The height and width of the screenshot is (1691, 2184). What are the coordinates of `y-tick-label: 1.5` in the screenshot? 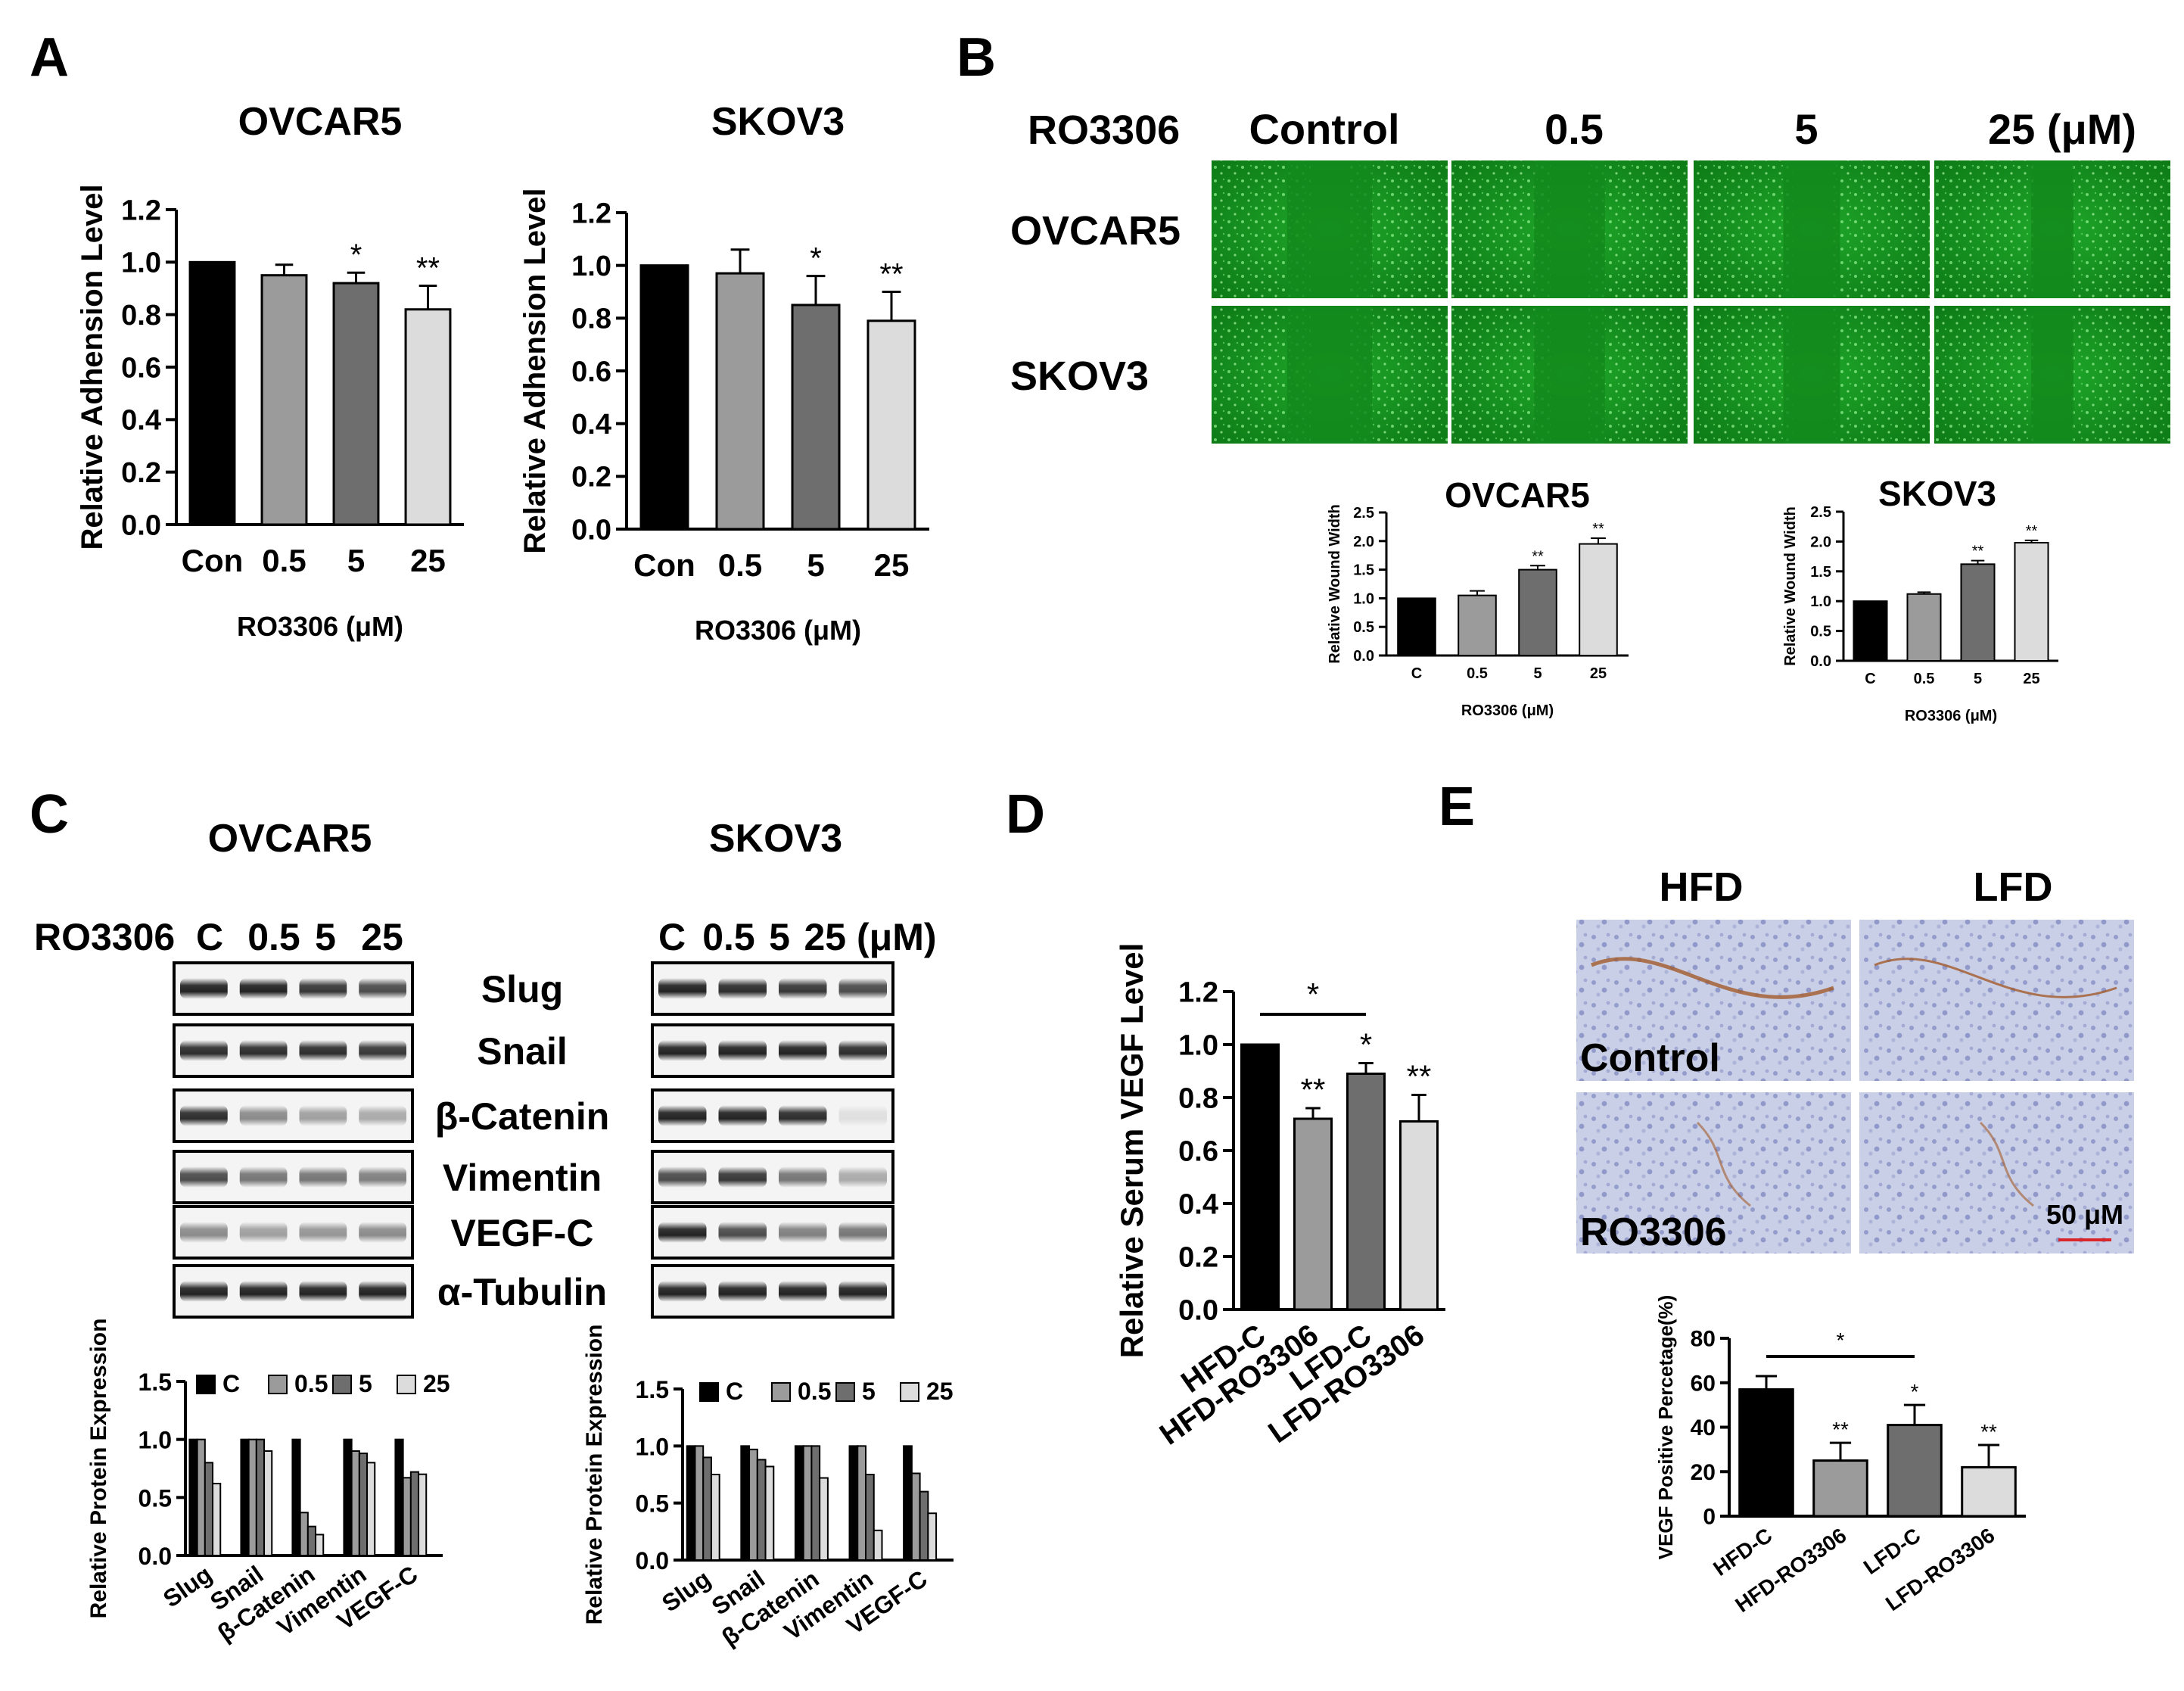 It's located at (1363, 570).